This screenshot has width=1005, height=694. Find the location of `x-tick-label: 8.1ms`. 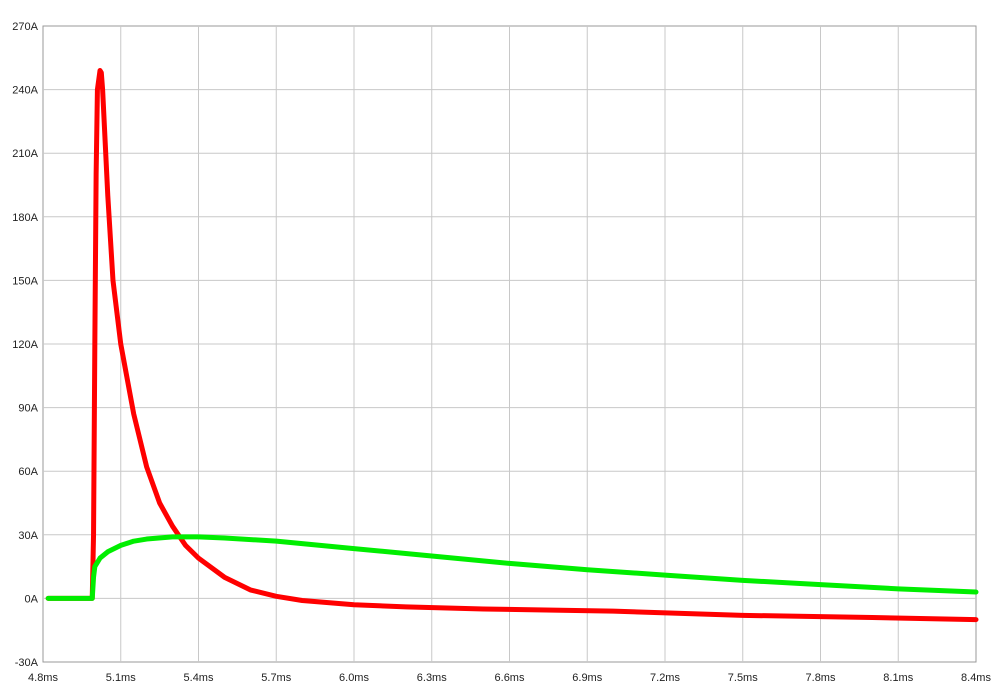

x-tick-label: 8.1ms is located at coordinates (898, 678).